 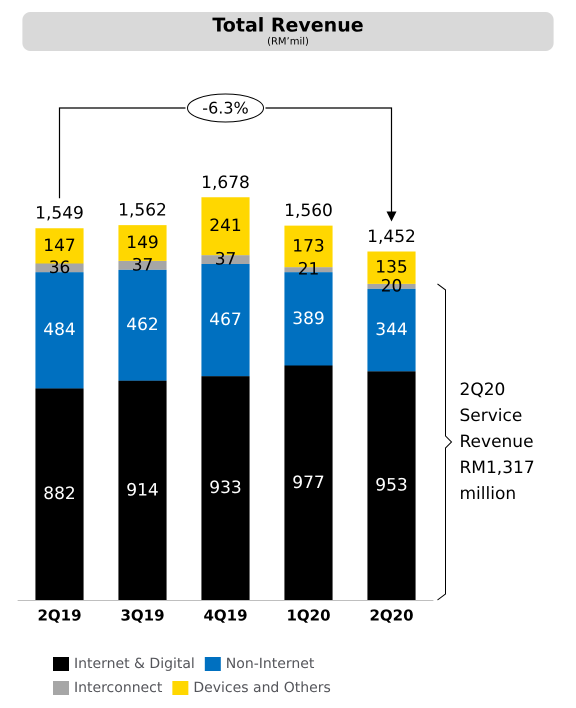 What do you see at coordinates (225, 108) in the screenshot?
I see `text: -6.3%` at bounding box center [225, 108].